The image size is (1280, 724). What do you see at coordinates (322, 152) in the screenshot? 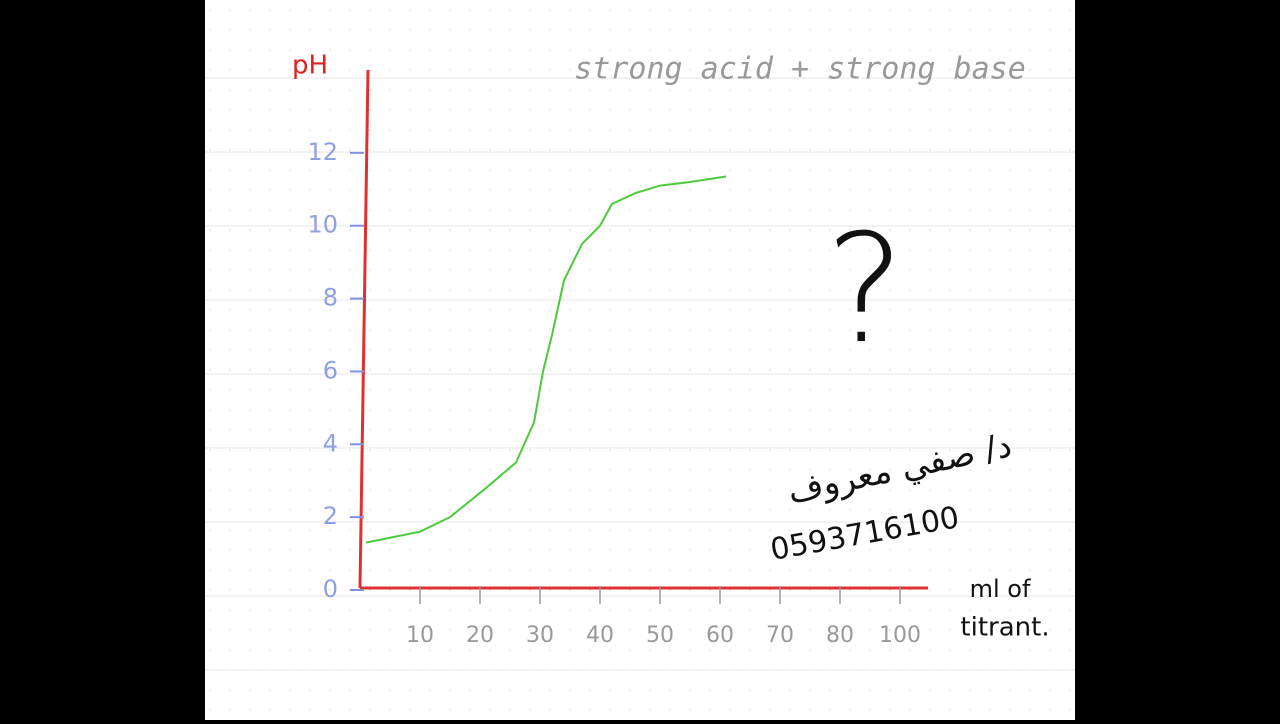
I see `y-tick-label: 12` at bounding box center [322, 152].